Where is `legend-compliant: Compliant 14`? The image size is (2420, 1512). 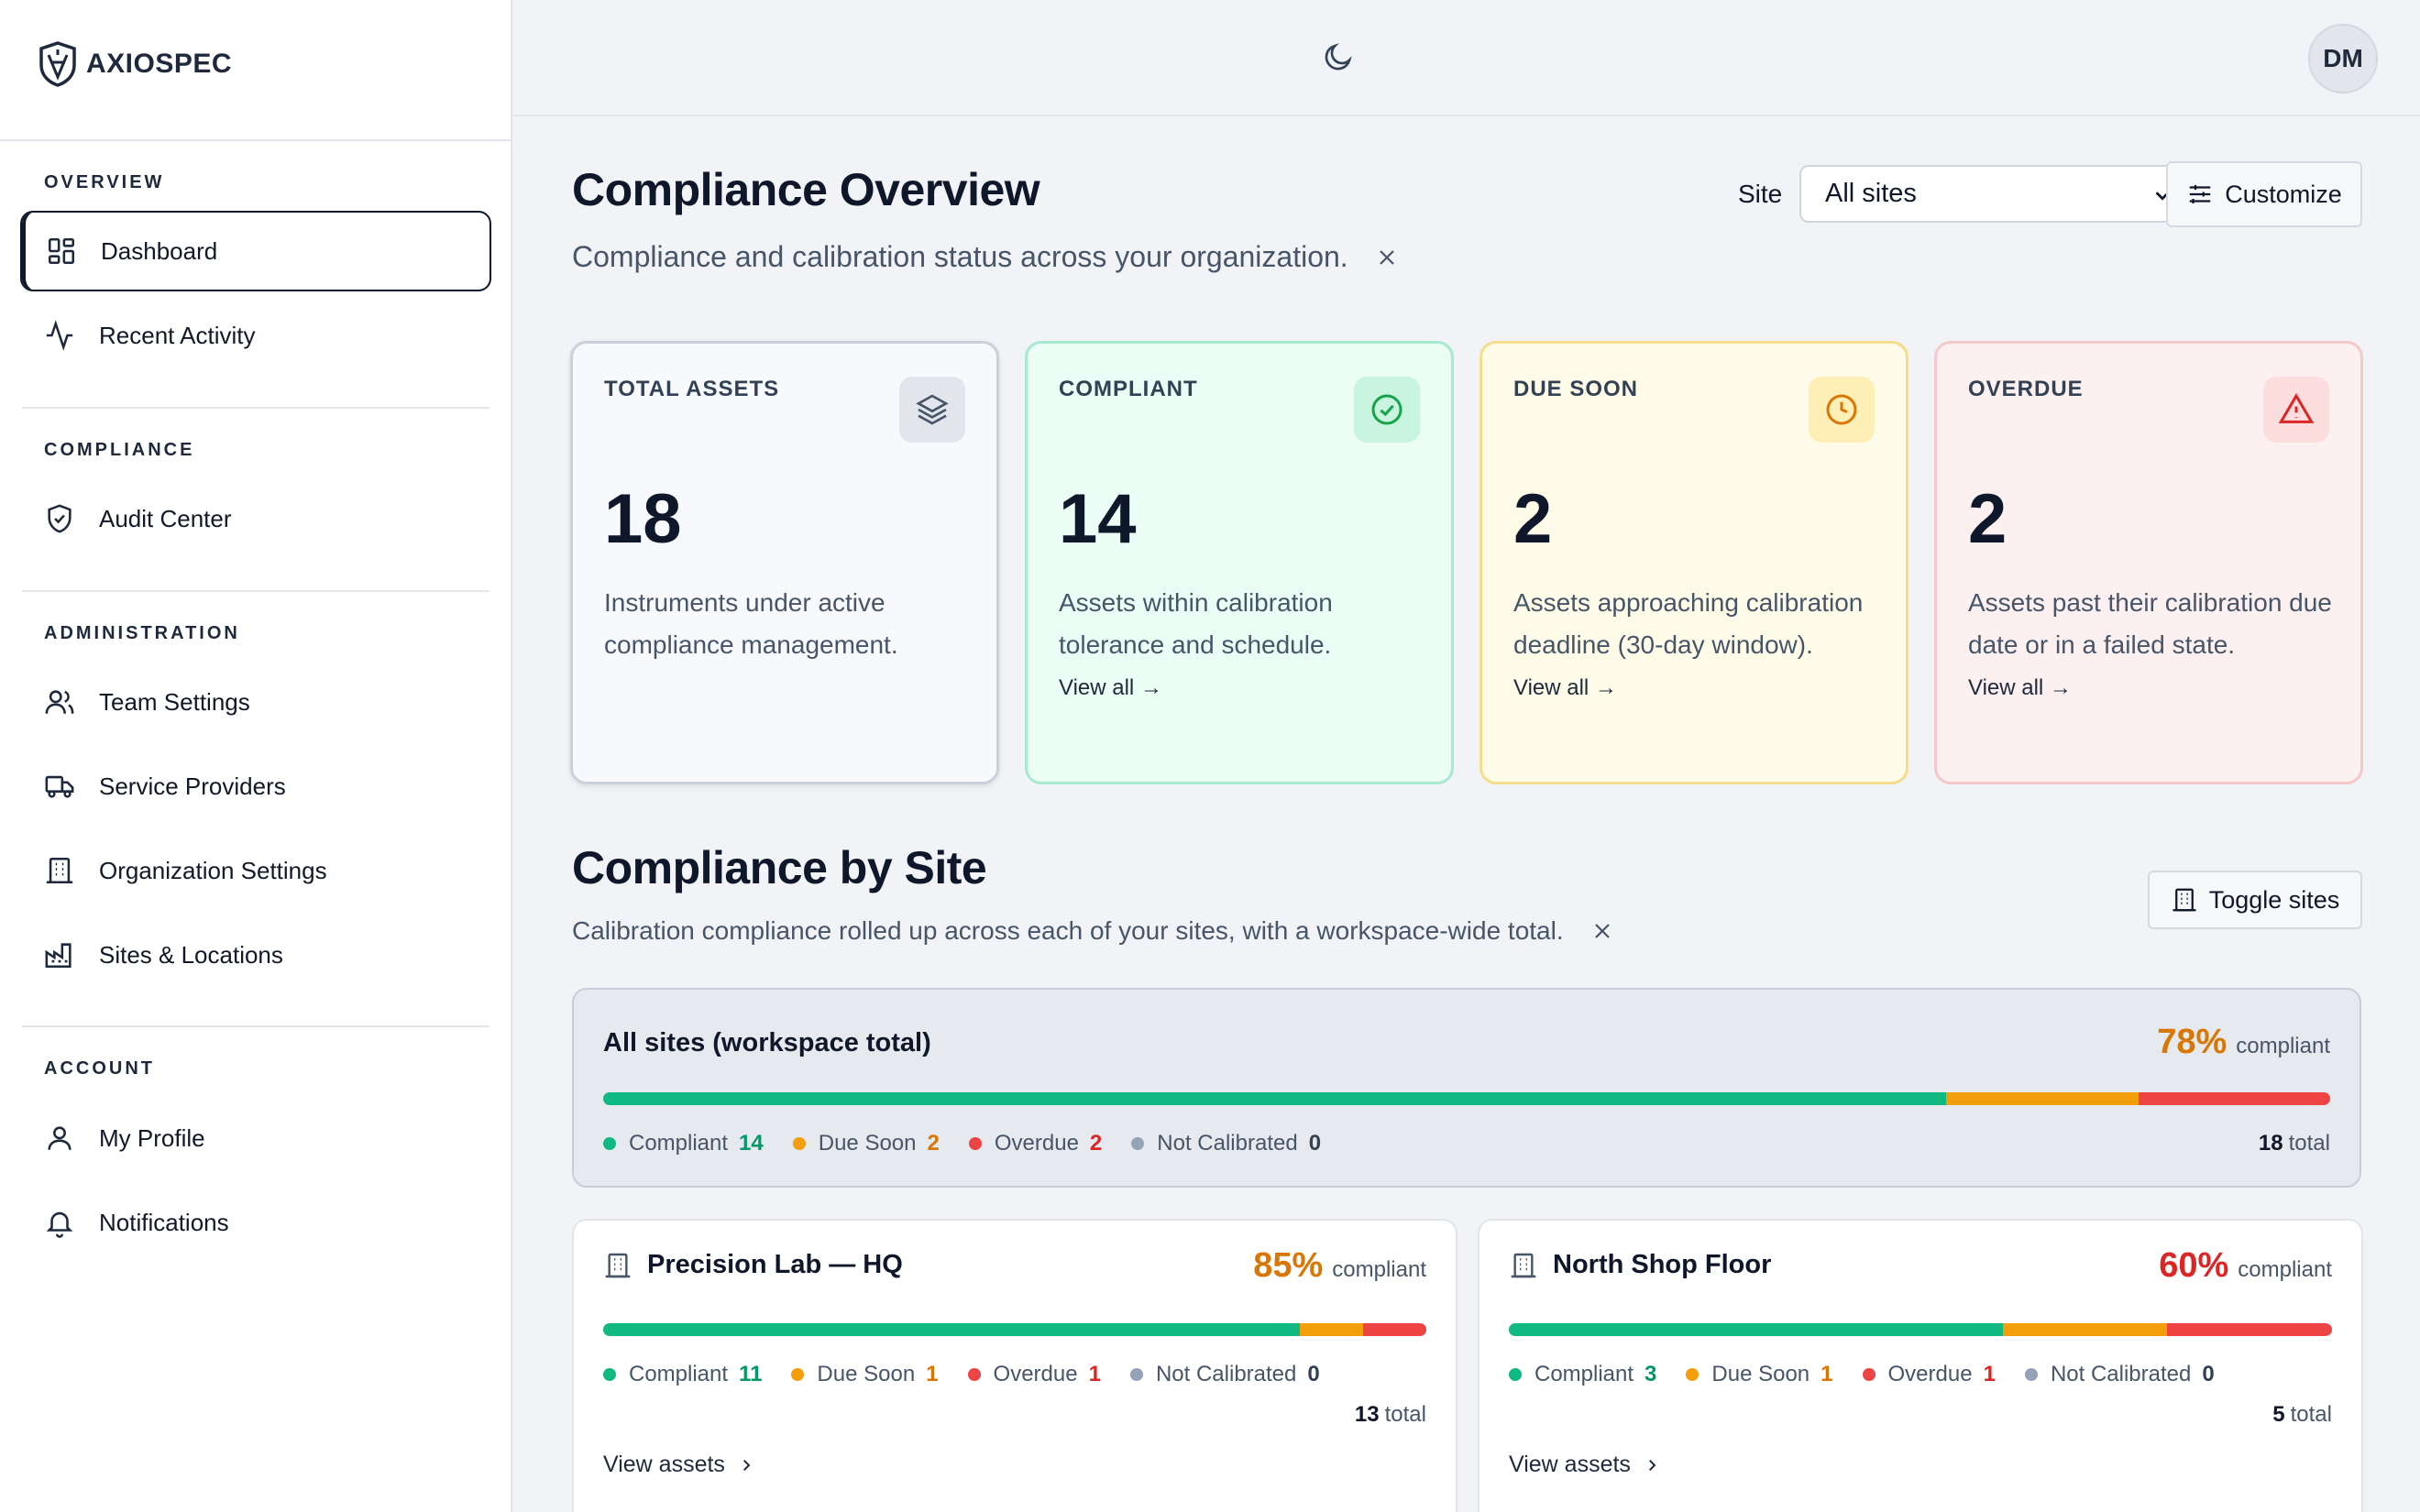 legend-compliant: Compliant 14 is located at coordinates (683, 1143).